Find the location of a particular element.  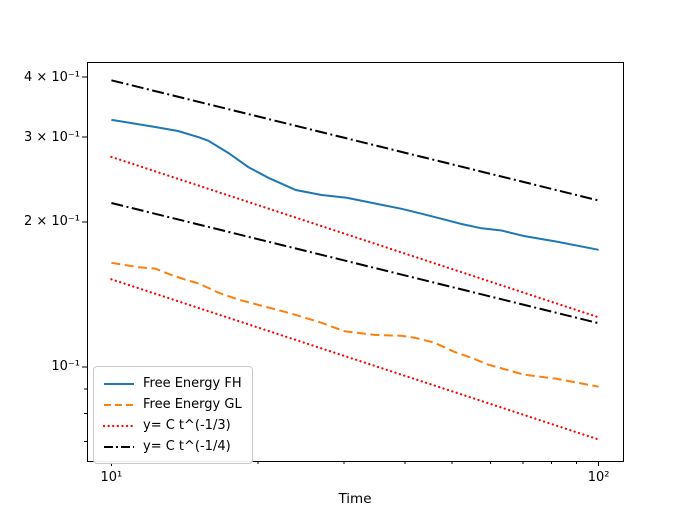

legend-label: Free Energy FH is located at coordinates (192, 383).